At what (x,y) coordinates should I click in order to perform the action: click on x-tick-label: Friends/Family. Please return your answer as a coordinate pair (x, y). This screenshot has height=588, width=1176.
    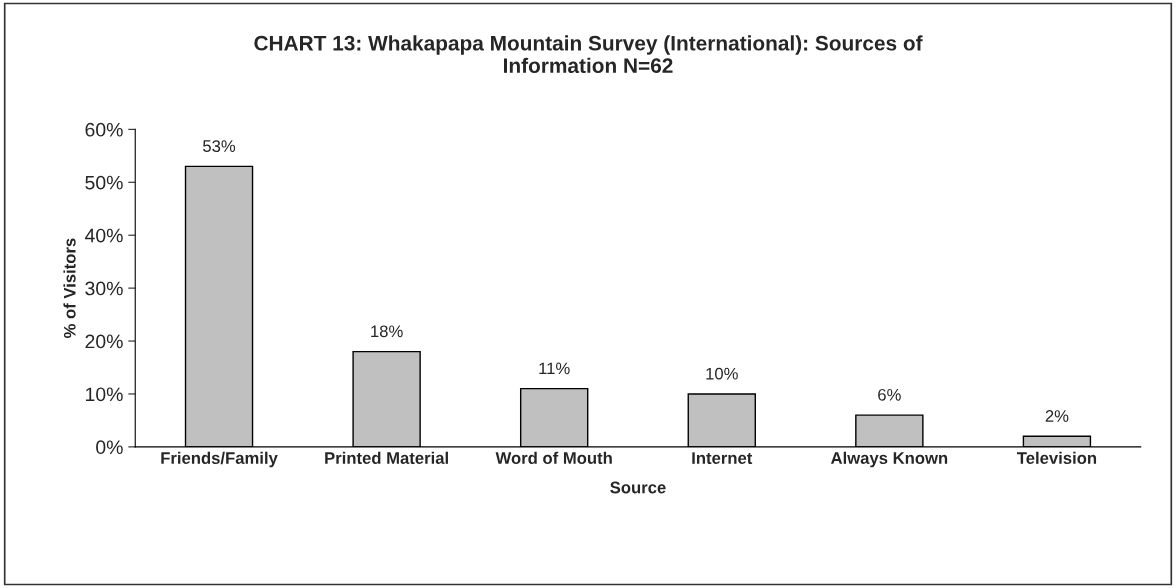
    Looking at the image, I should click on (219, 459).